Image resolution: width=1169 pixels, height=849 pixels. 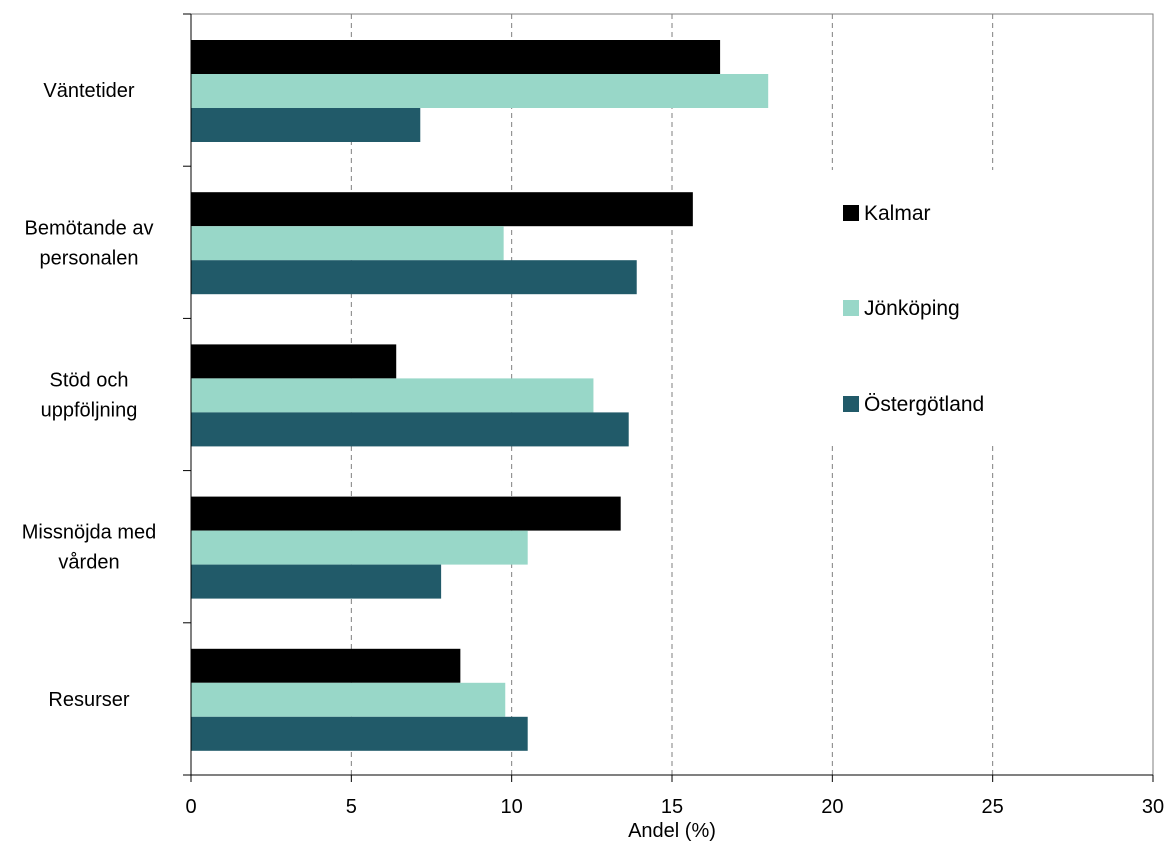 I want to click on category-label-line: Resurser, so click(x=88, y=700).